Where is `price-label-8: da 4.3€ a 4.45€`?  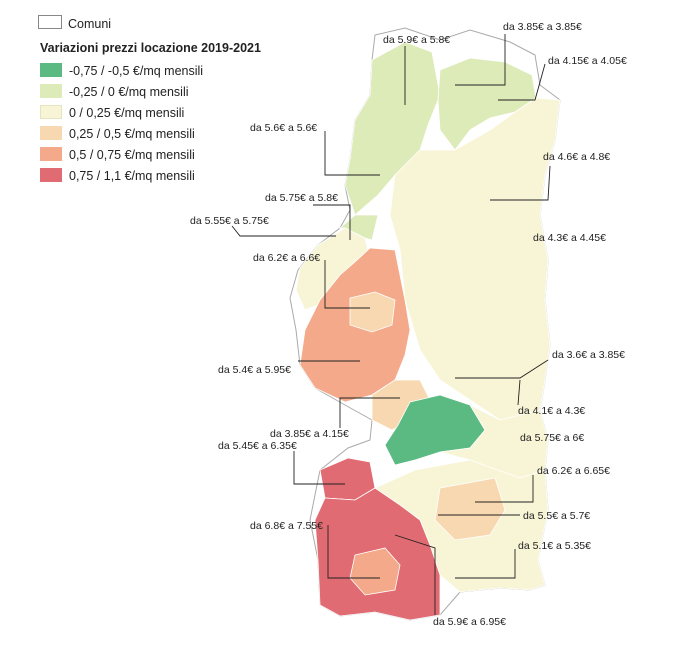 price-label-8: da 4.3€ a 4.45€ is located at coordinates (569, 238).